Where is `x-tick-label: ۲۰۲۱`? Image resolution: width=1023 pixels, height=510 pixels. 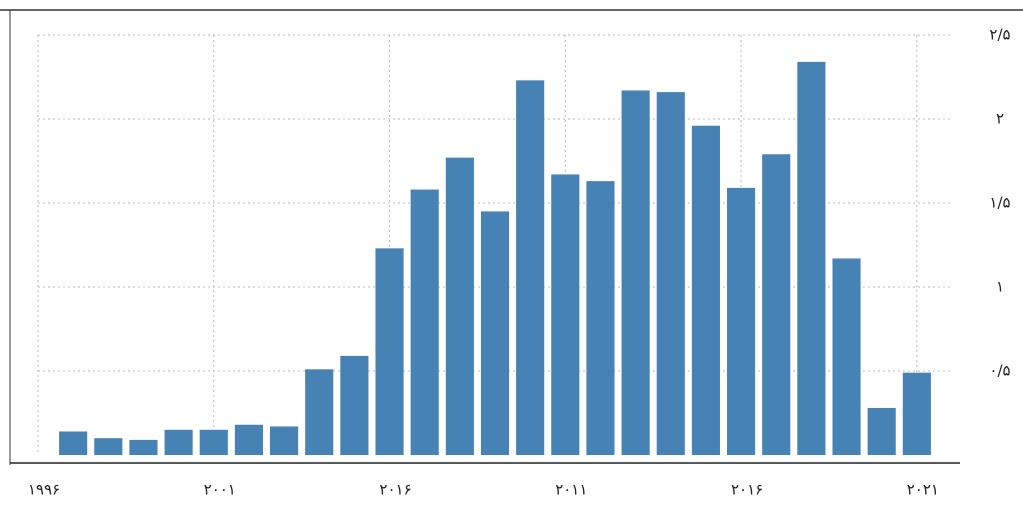
x-tick-label: ۲۰۲۱ is located at coordinates (923, 490).